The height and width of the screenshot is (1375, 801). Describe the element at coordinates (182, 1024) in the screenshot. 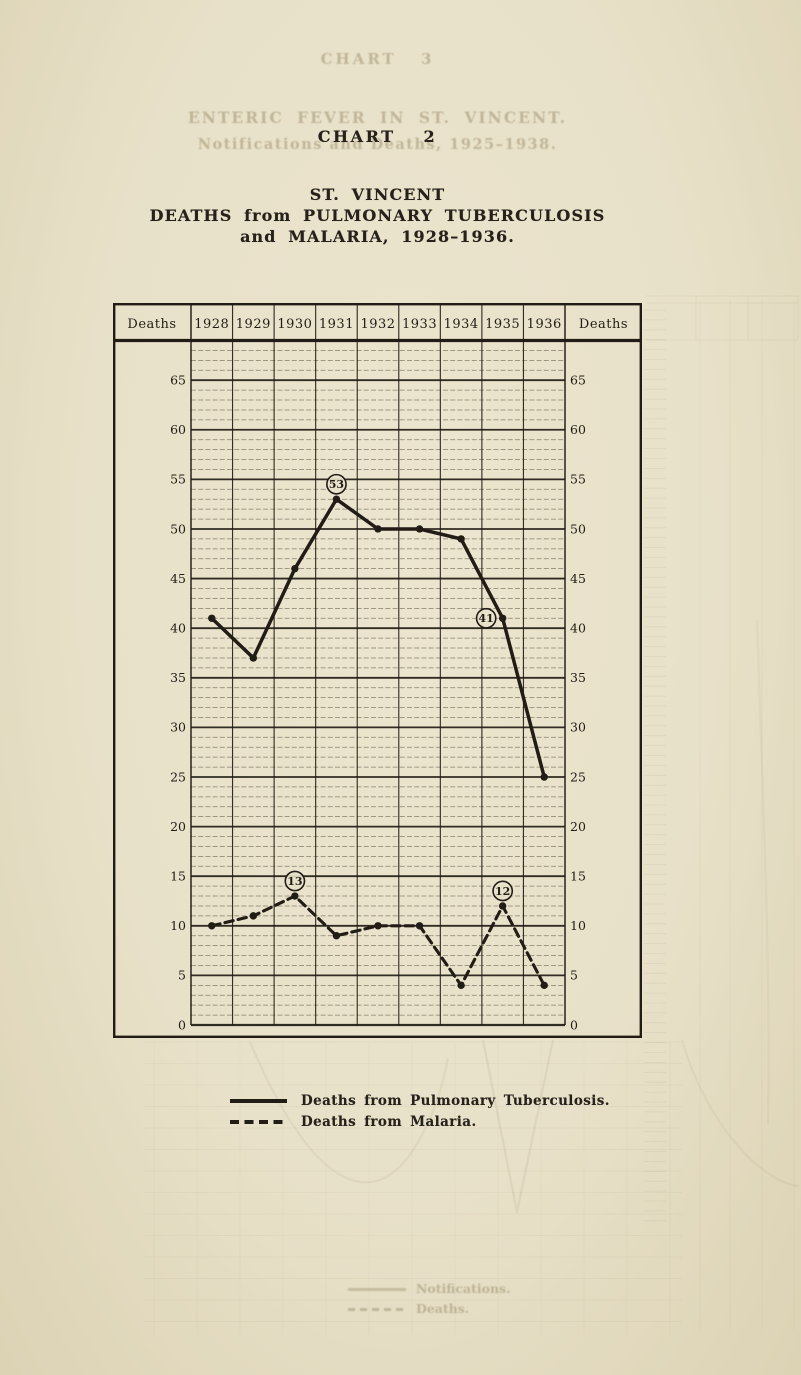

I see `y-tick-left: 0` at that location.